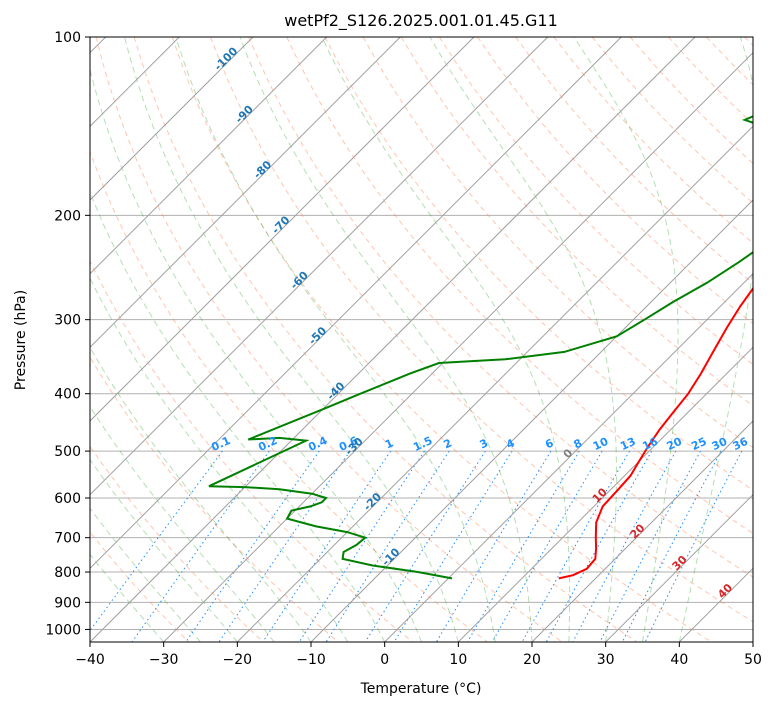 The width and height of the screenshot is (775, 708). I want to click on y-tick-label: 800, so click(67, 573).